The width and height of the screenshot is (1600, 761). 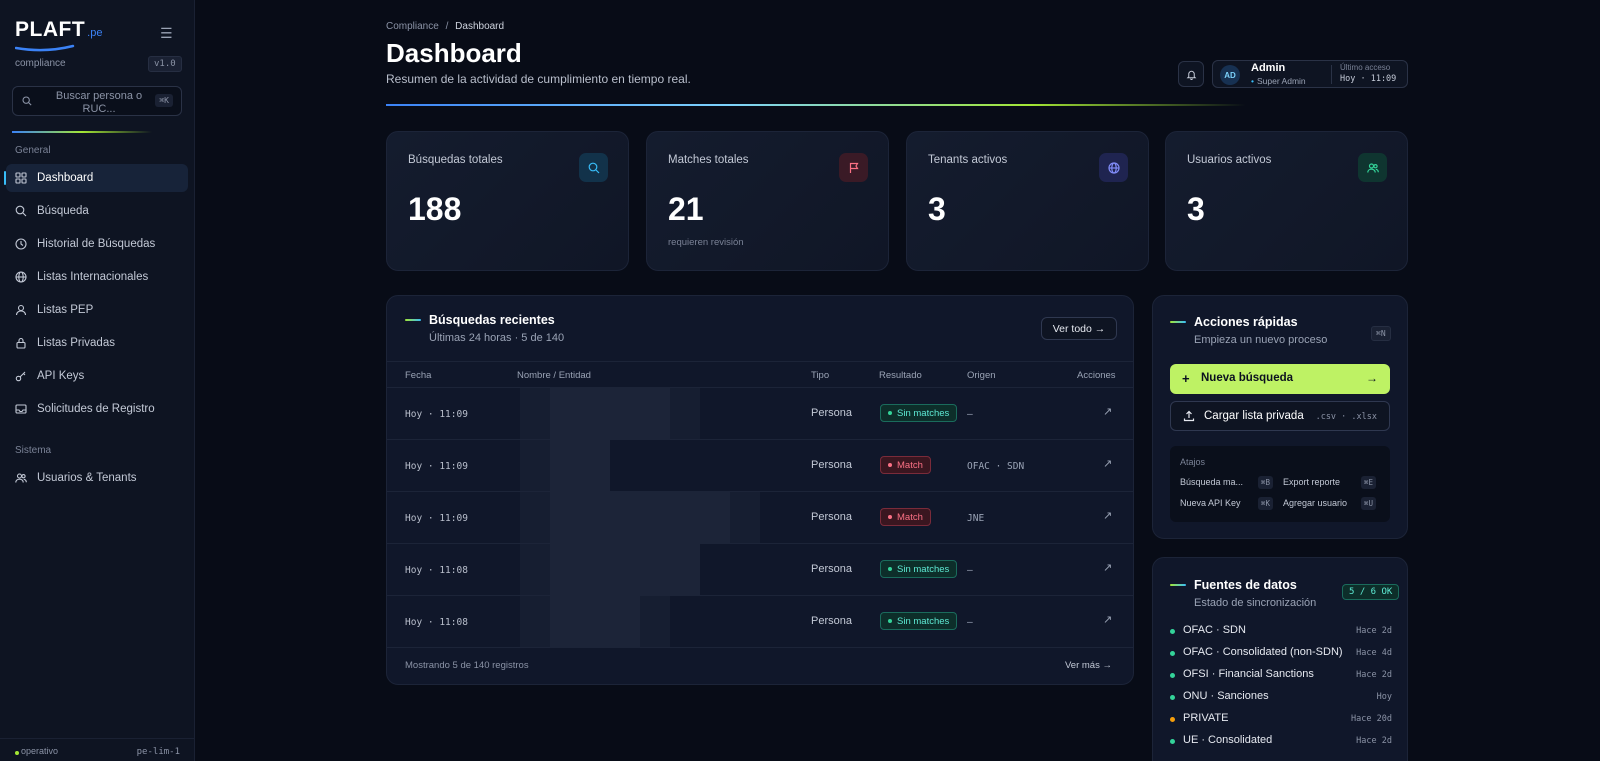 What do you see at coordinates (97, 101) in the screenshot?
I see `sidebar-search: Buscar persona o RUC... ⌘K` at bounding box center [97, 101].